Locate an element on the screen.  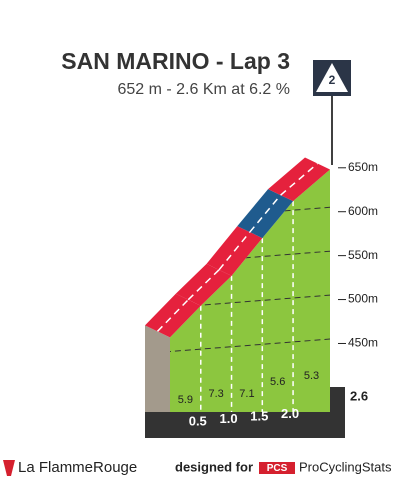
x-tick-label: 1.0 is located at coordinates (228, 418).